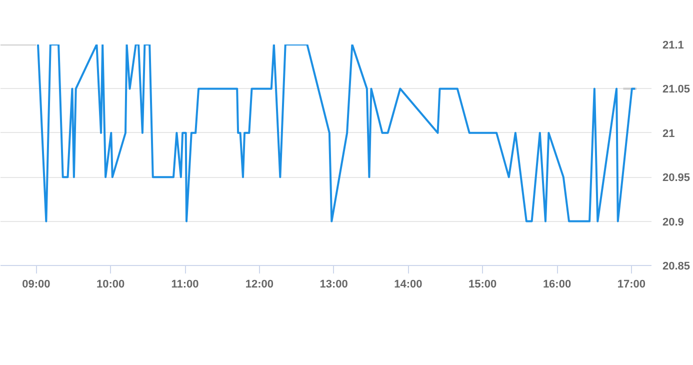 The height and width of the screenshot is (365, 693). What do you see at coordinates (259, 284) in the screenshot?
I see `x-tick-label: 12:00` at bounding box center [259, 284].